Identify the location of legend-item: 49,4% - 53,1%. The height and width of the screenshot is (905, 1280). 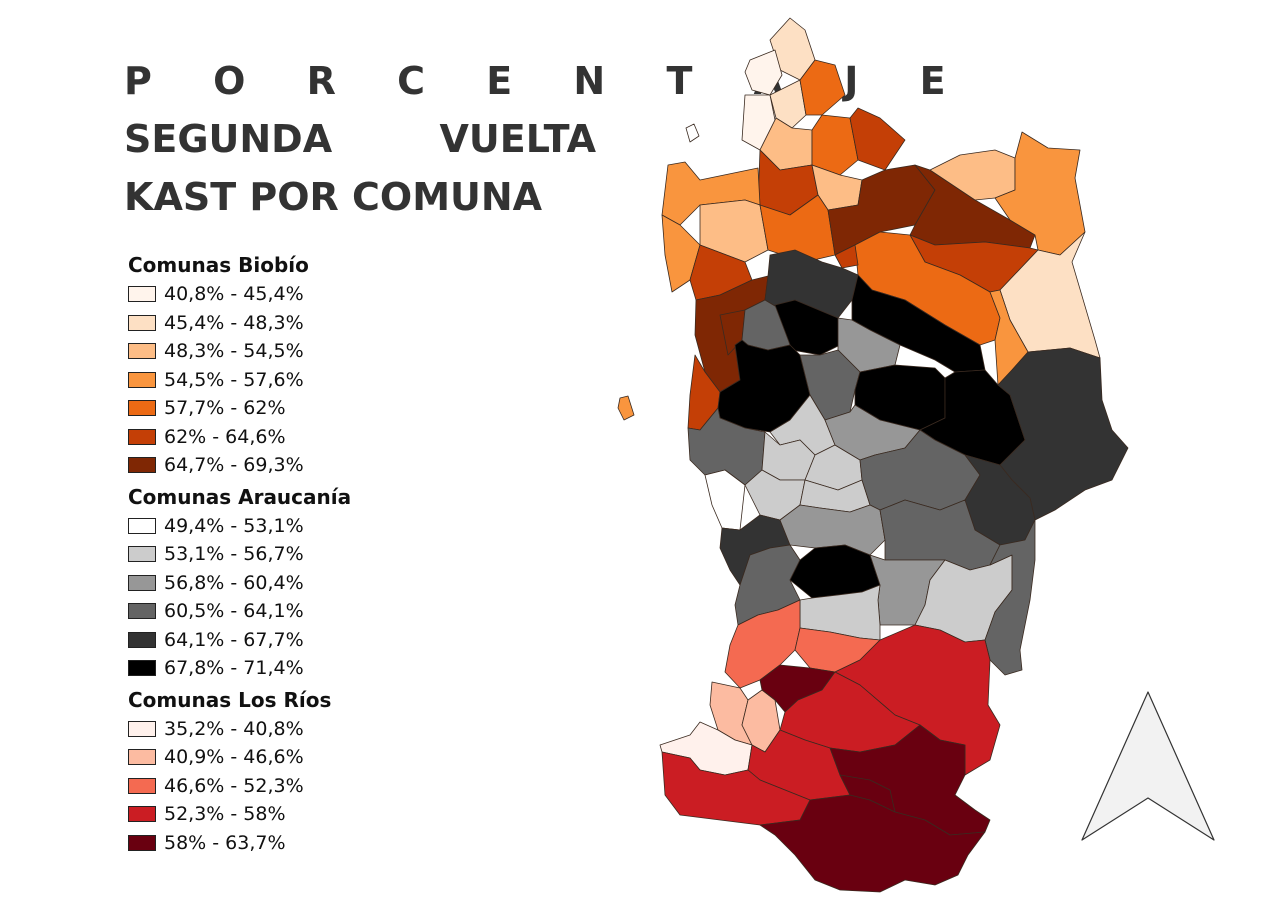
(288, 526).